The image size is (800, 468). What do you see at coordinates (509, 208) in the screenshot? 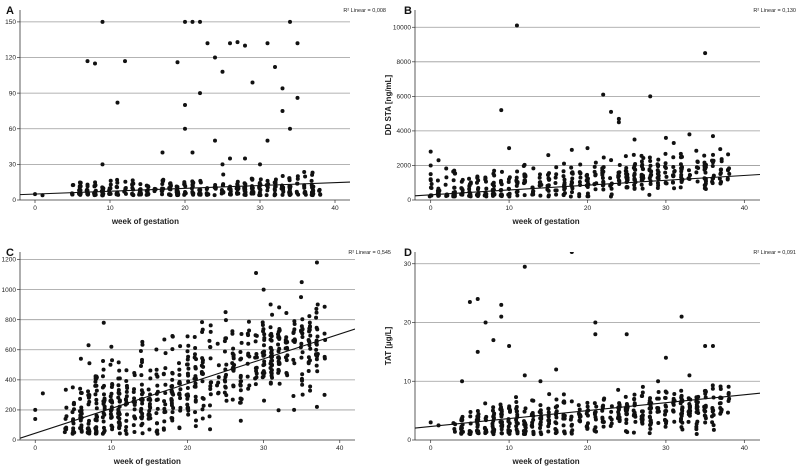
I see `x-tick-label: 10` at bounding box center [509, 208].